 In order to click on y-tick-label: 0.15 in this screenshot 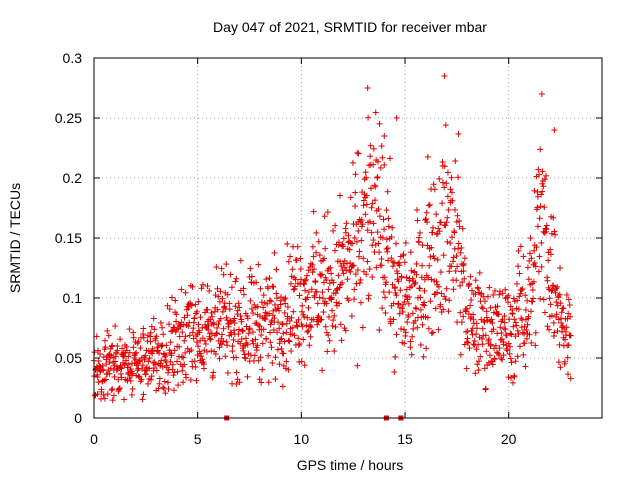, I will do `click(68, 238)`.